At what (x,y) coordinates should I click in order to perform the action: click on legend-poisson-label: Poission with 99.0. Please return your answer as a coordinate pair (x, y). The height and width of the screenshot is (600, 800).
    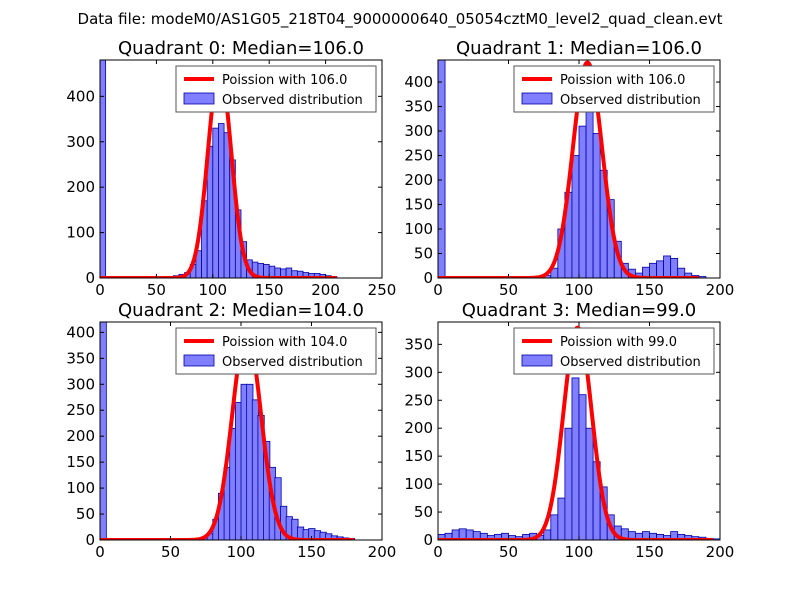
    Looking at the image, I should click on (618, 342).